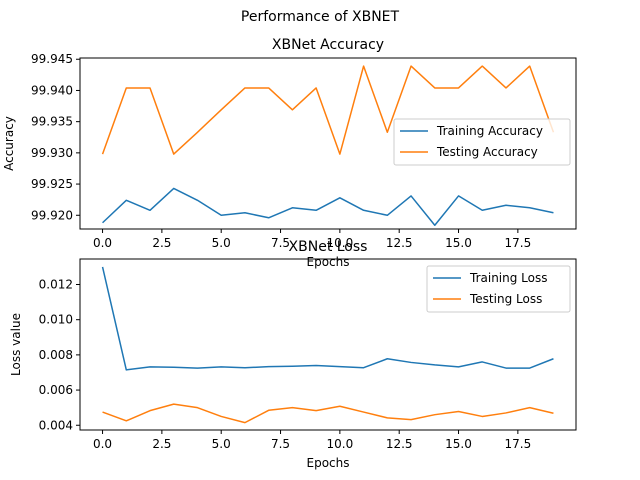 The height and width of the screenshot is (480, 640). What do you see at coordinates (56, 425) in the screenshot?
I see `y-tick-label: 0.004` at bounding box center [56, 425].